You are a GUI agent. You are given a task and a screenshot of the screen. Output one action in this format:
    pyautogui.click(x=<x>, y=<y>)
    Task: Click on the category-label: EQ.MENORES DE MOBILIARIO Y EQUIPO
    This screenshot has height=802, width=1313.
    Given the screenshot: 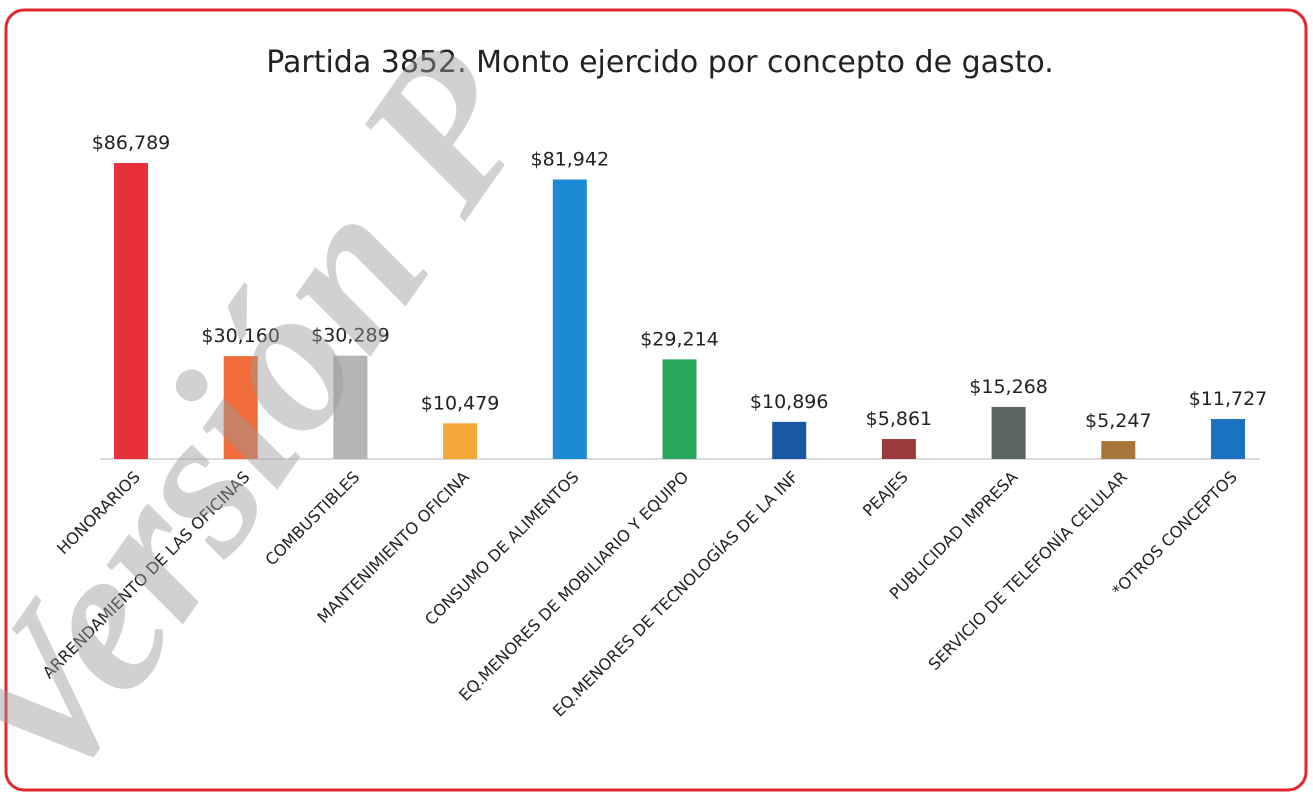 What is the action you would take?
    pyautogui.click(x=573, y=585)
    